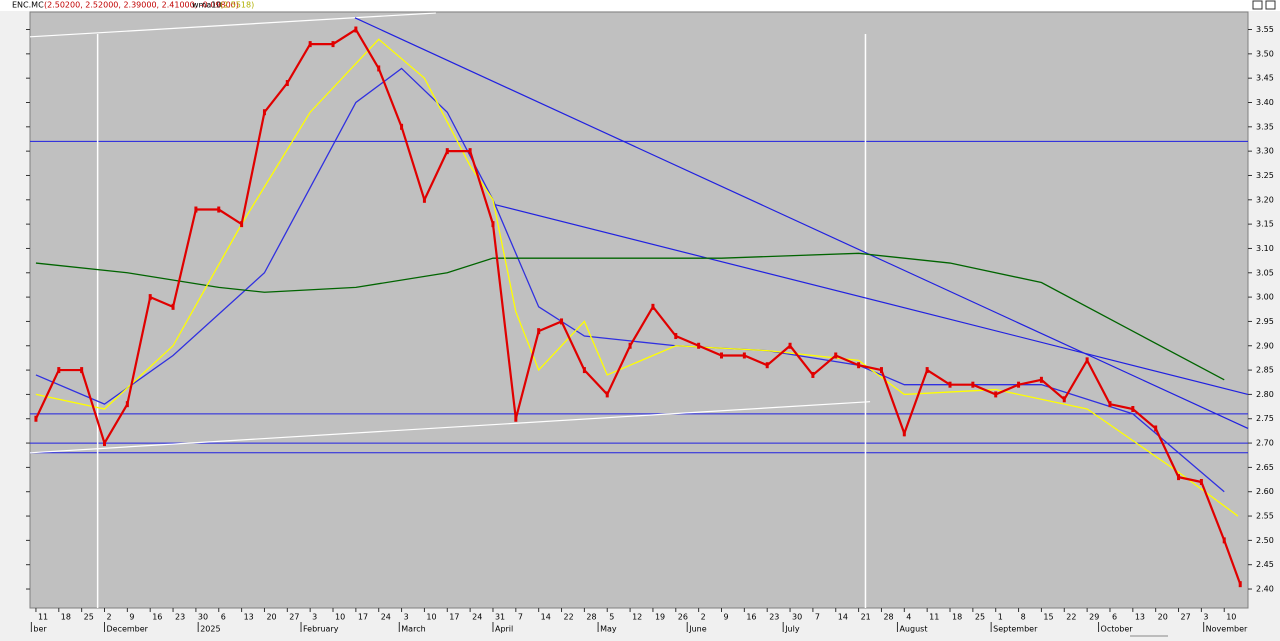  What do you see at coordinates (386, 617) in the screenshot?
I see `x-tick-label: 24` at bounding box center [386, 617].